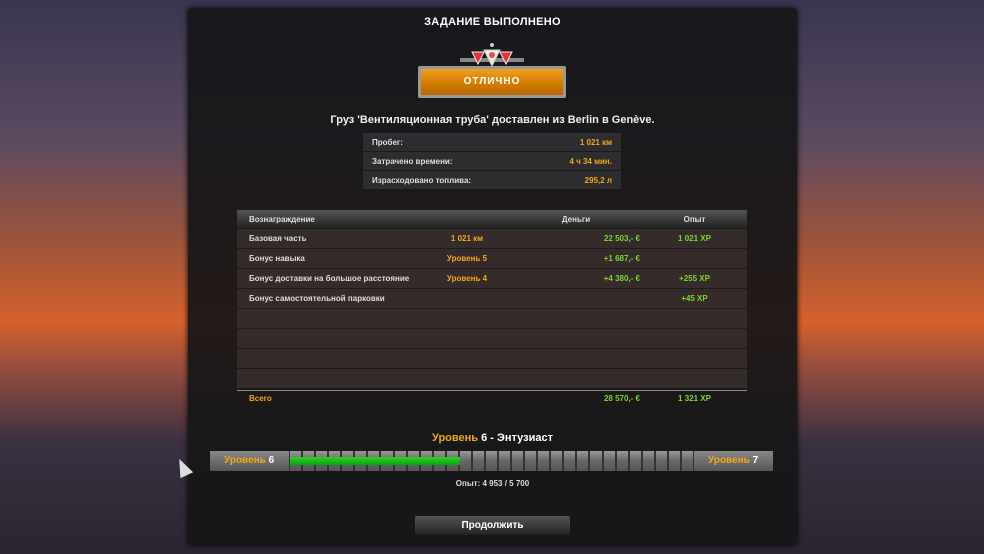  I want to click on reward-detail: 1 021 км, so click(467, 238).